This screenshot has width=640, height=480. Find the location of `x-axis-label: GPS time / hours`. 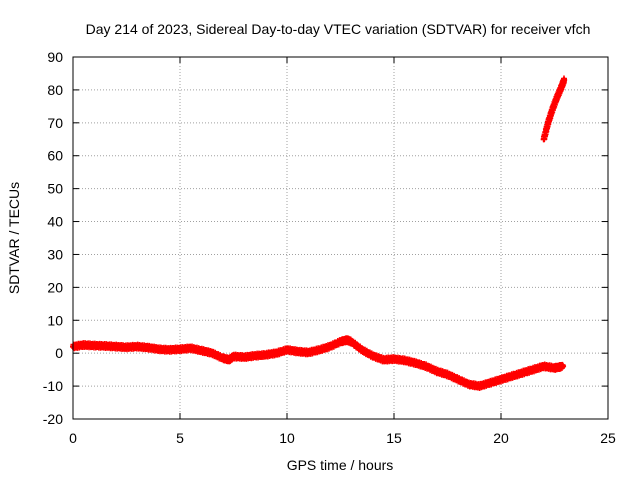

x-axis-label: GPS time / hours is located at coordinates (340, 465).